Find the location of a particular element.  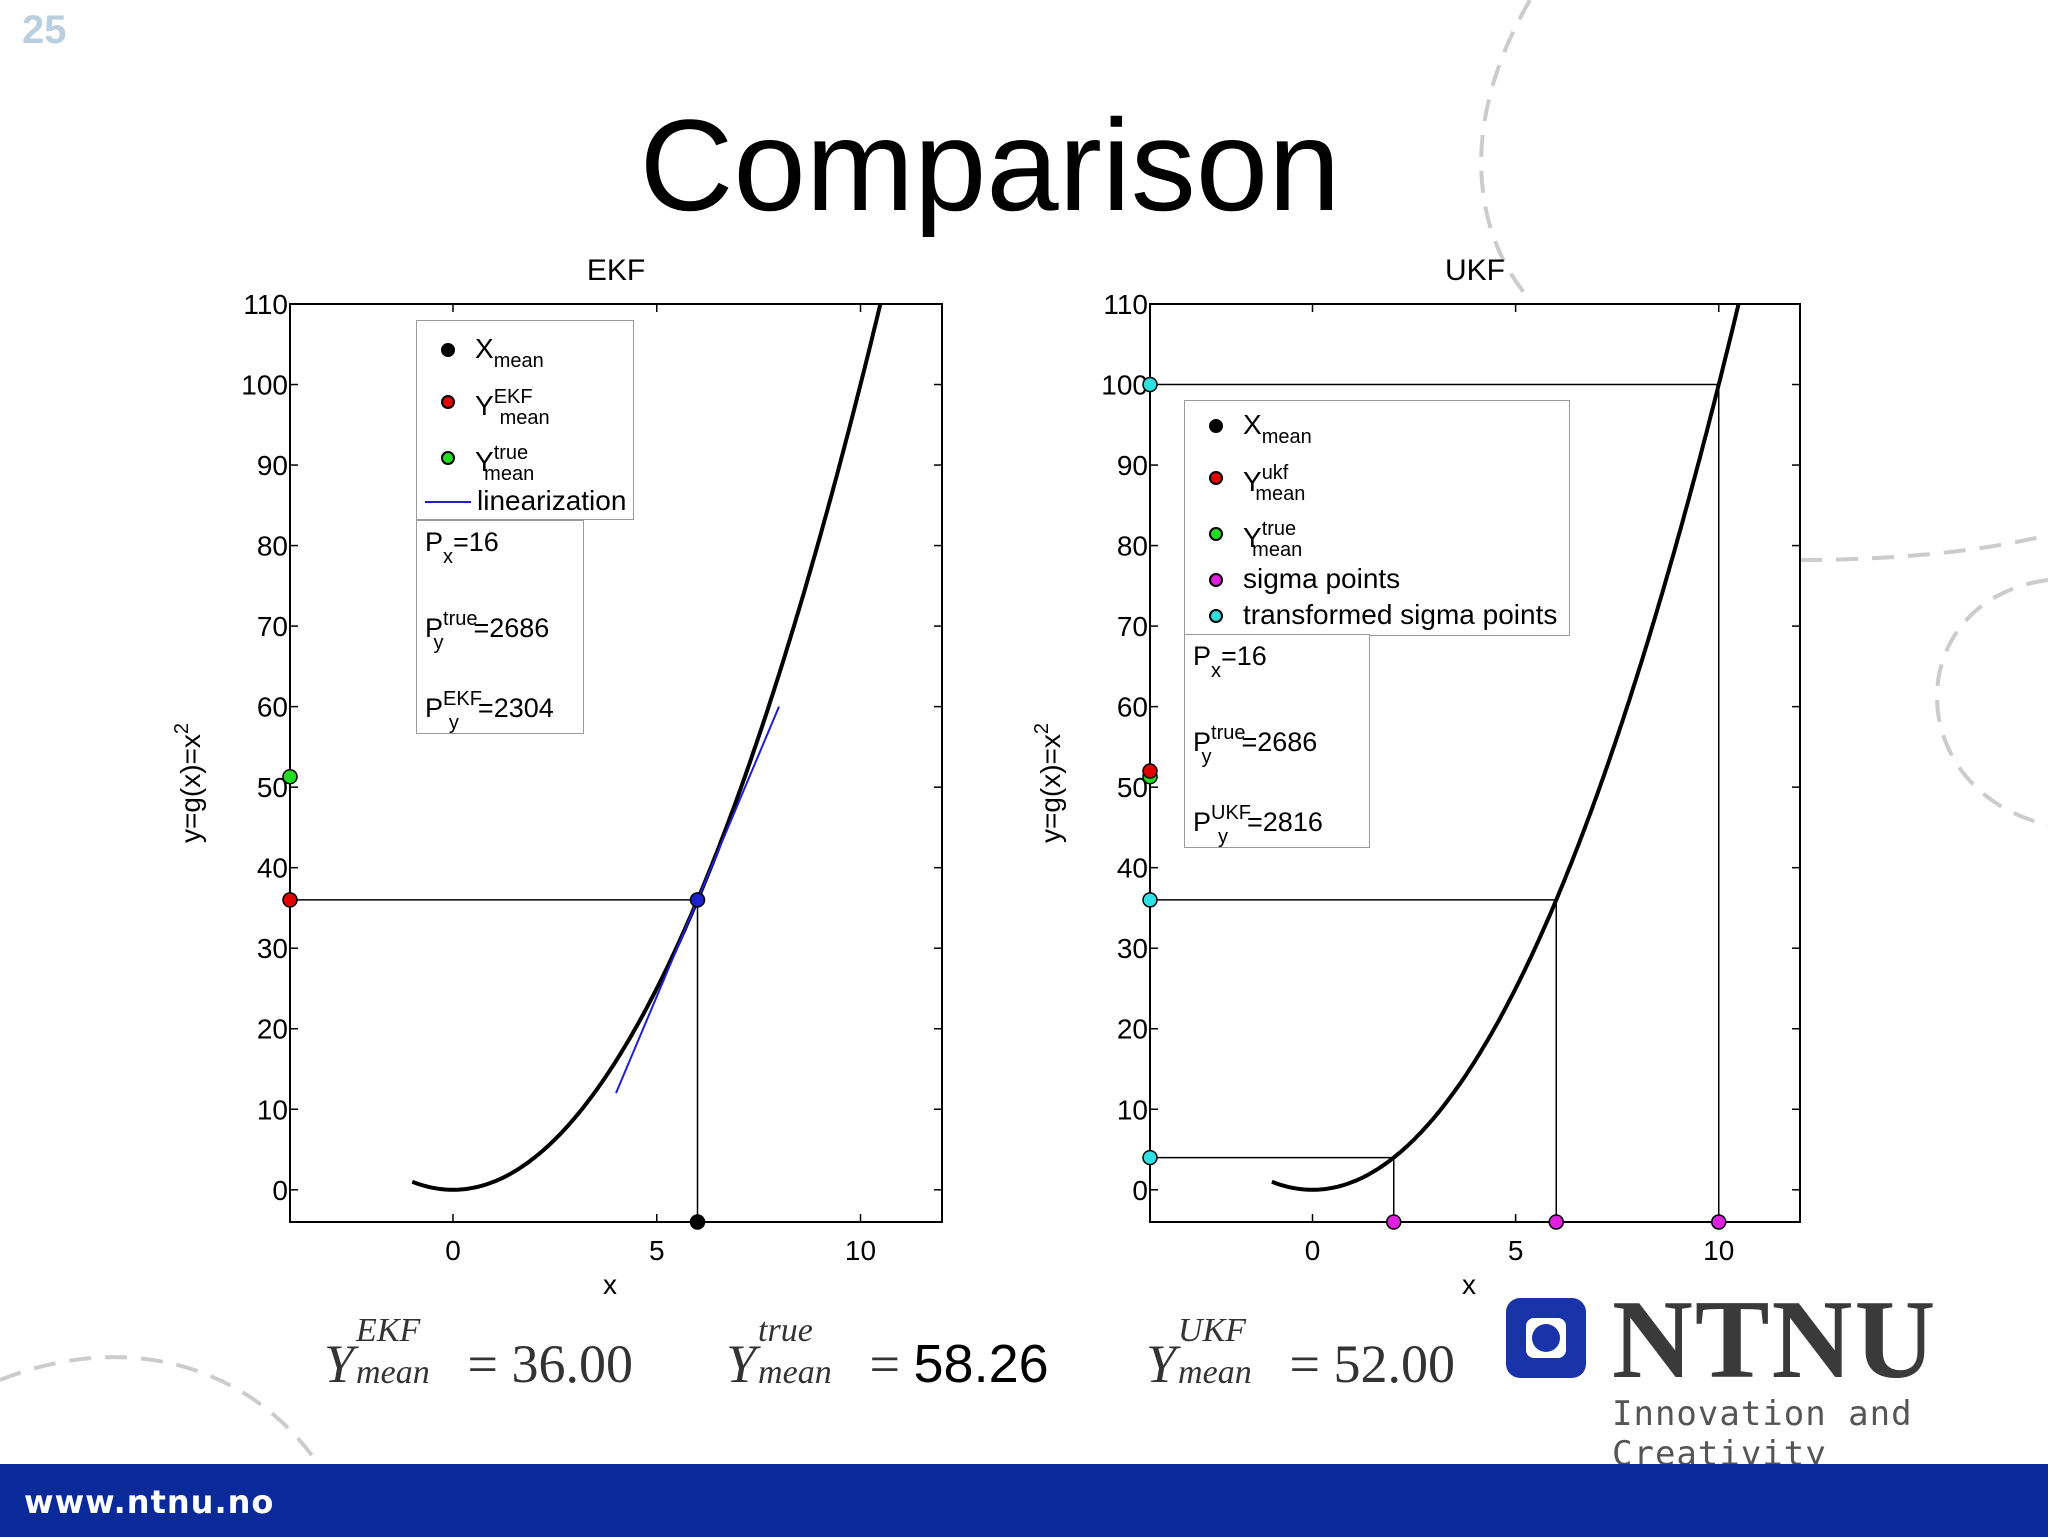

equation-ekf-value: 36.00 is located at coordinates (572, 1364).